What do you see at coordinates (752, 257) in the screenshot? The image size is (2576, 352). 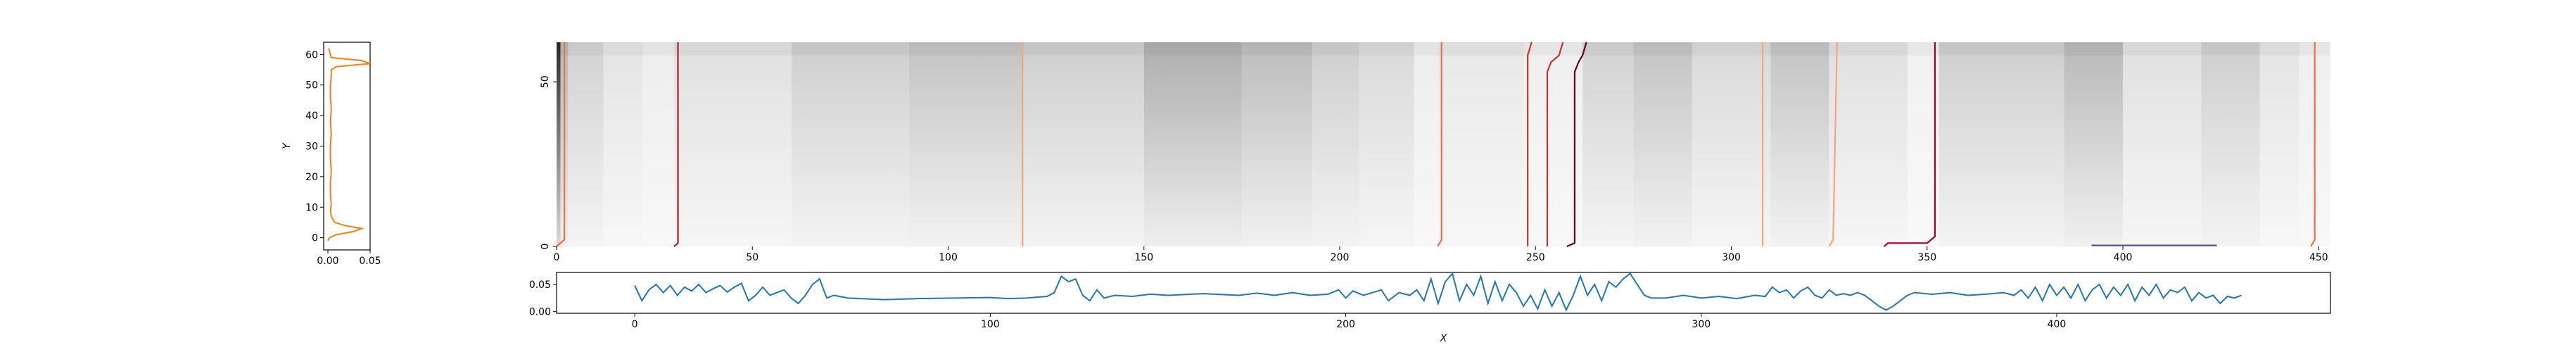 I see `main-x-tick-label: 50` at bounding box center [752, 257].